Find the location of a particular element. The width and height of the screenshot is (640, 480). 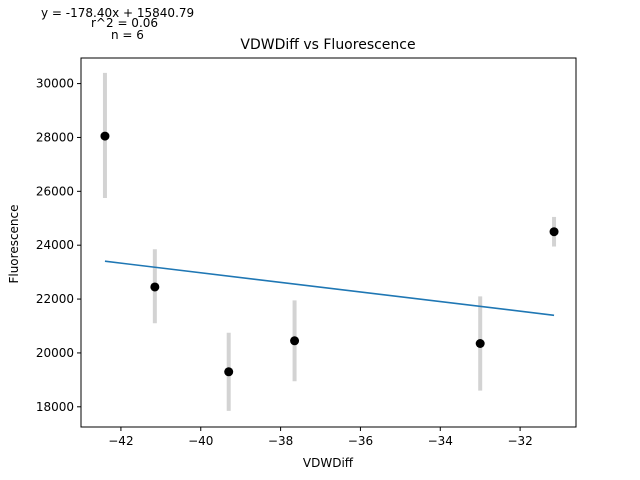

x-tick-label: −42 is located at coordinates (120, 441).